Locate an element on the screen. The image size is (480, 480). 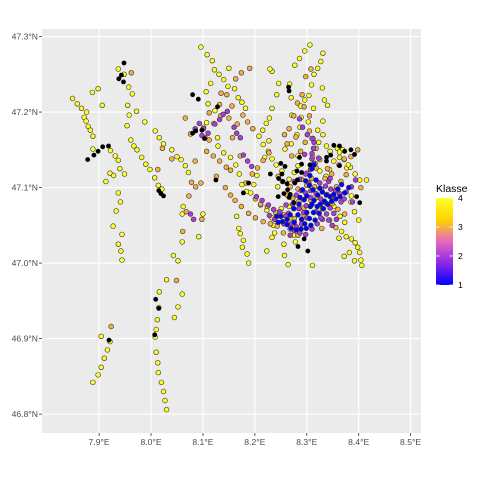
y-tick-label: 47.0°N is located at coordinates (25, 263).